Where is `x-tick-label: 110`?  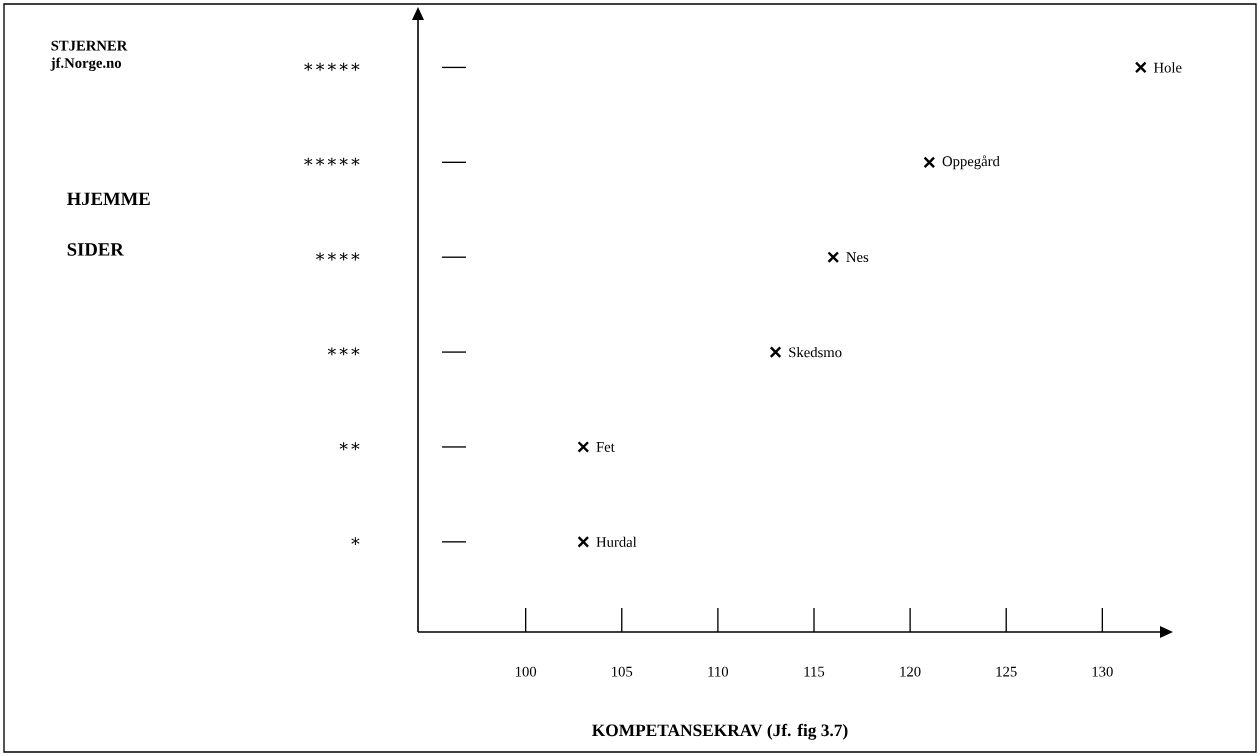 x-tick-label: 110 is located at coordinates (718, 671).